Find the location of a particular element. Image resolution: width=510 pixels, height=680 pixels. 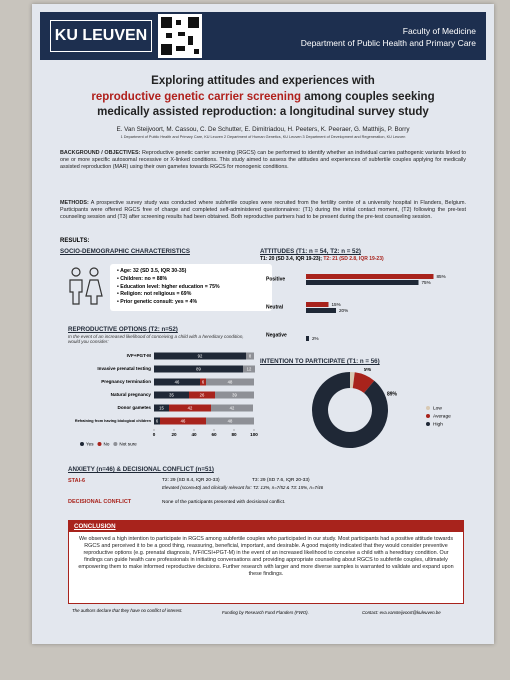

value-label: 35 is located at coordinates (171, 394).